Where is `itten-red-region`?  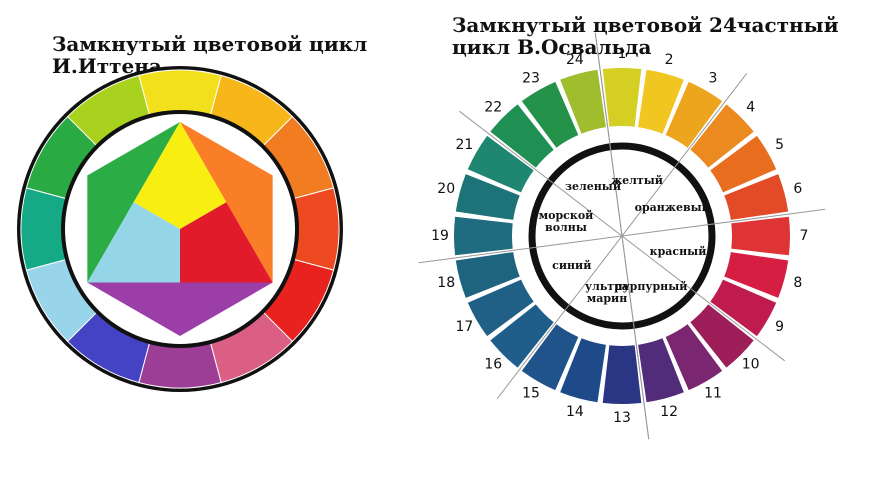 itten-red-region is located at coordinates (226, 242).